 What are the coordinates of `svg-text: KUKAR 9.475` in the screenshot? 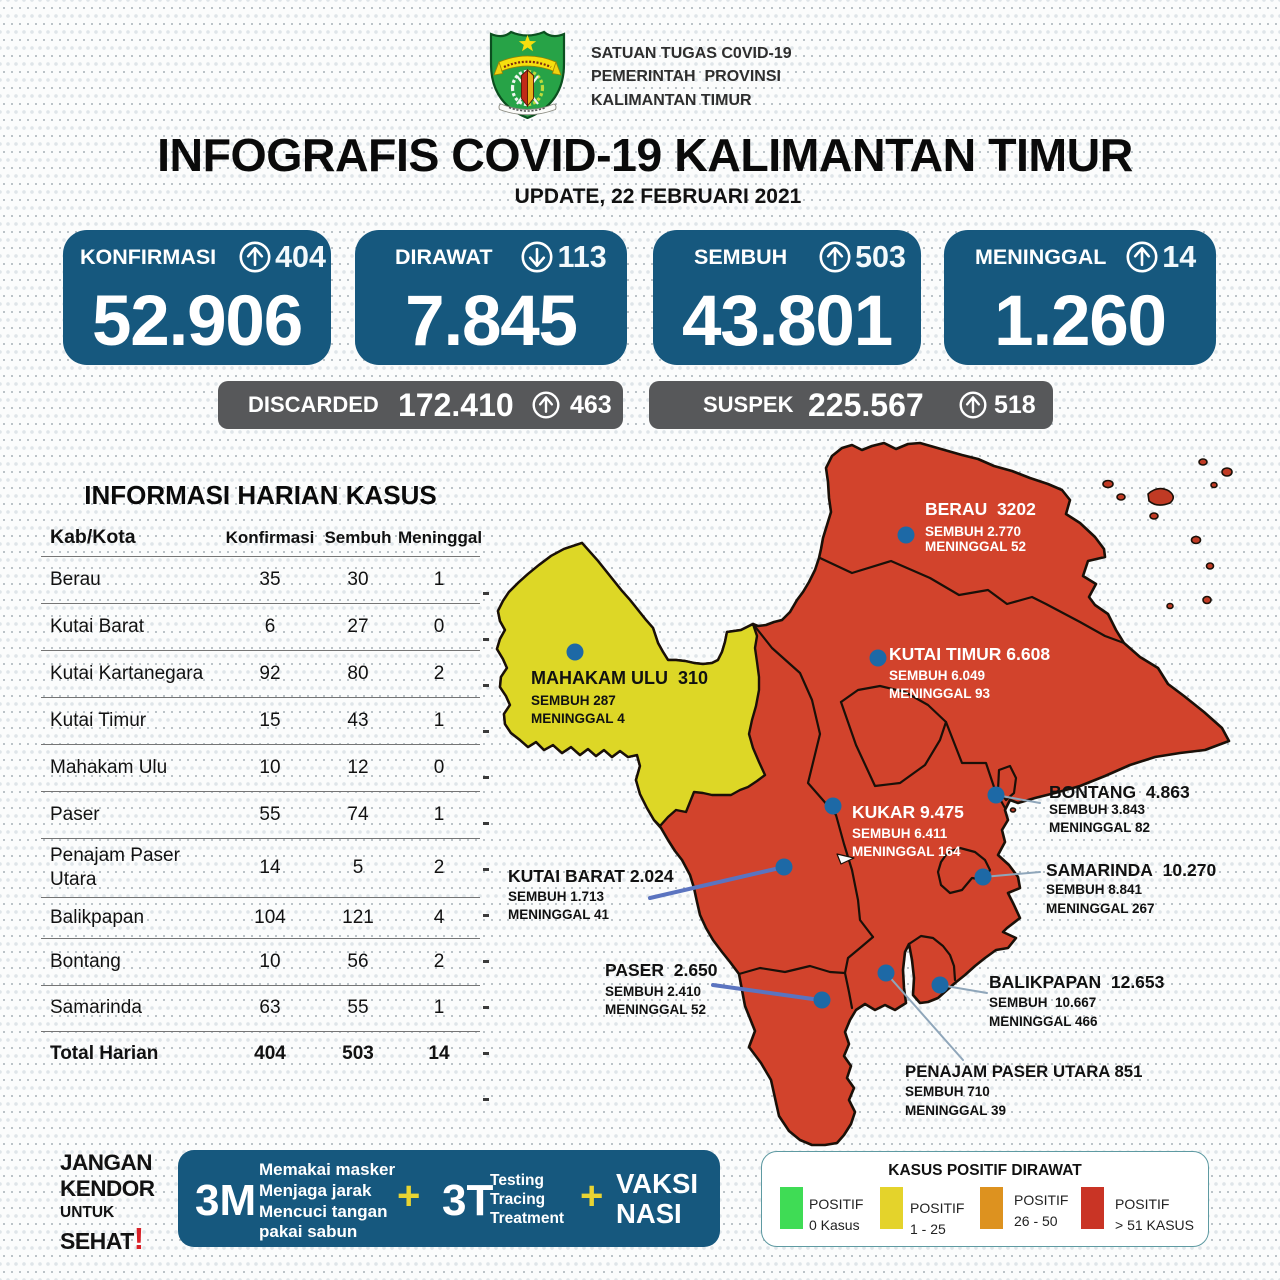 It's located at (908, 812).